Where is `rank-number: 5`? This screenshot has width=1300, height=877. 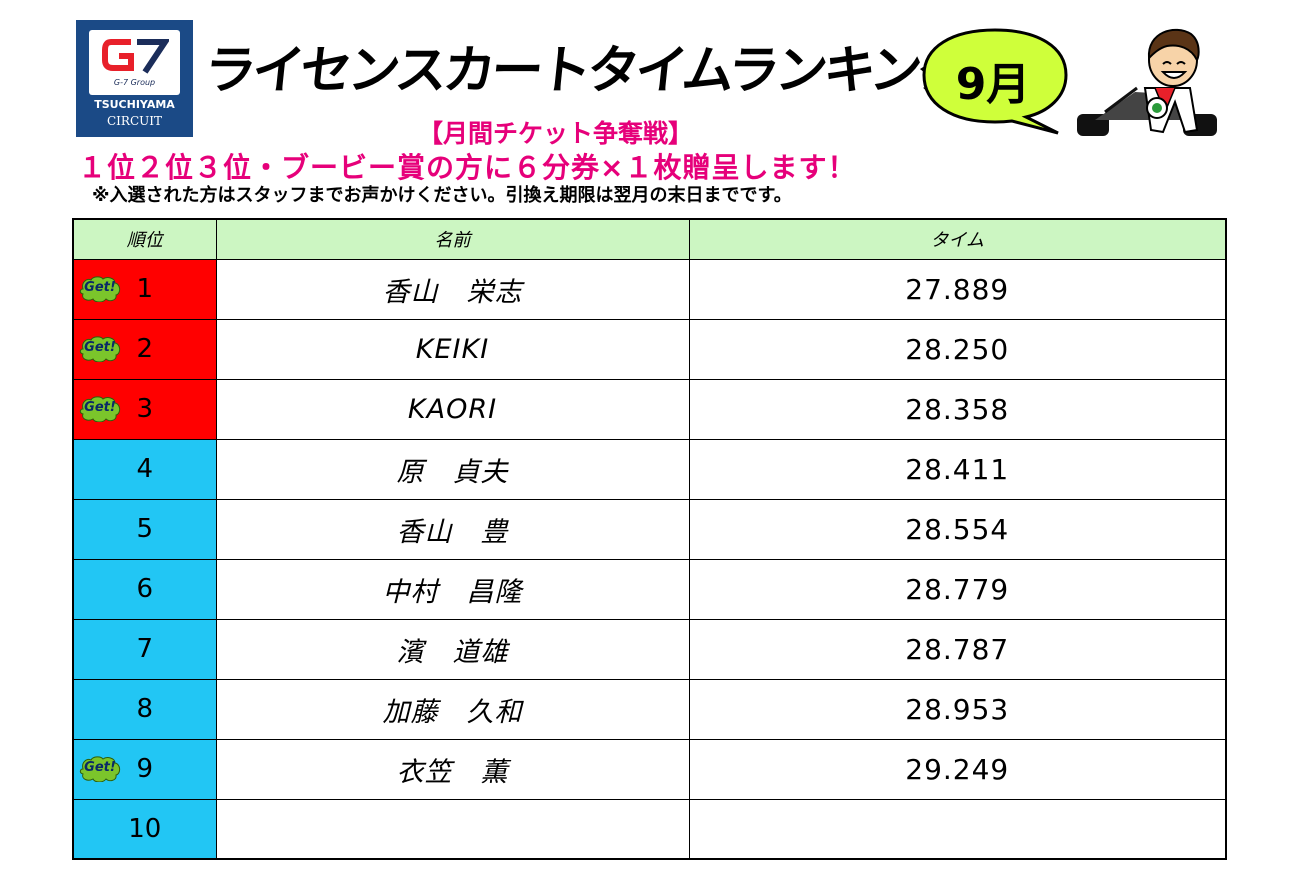
rank-number: 5 is located at coordinates (145, 529).